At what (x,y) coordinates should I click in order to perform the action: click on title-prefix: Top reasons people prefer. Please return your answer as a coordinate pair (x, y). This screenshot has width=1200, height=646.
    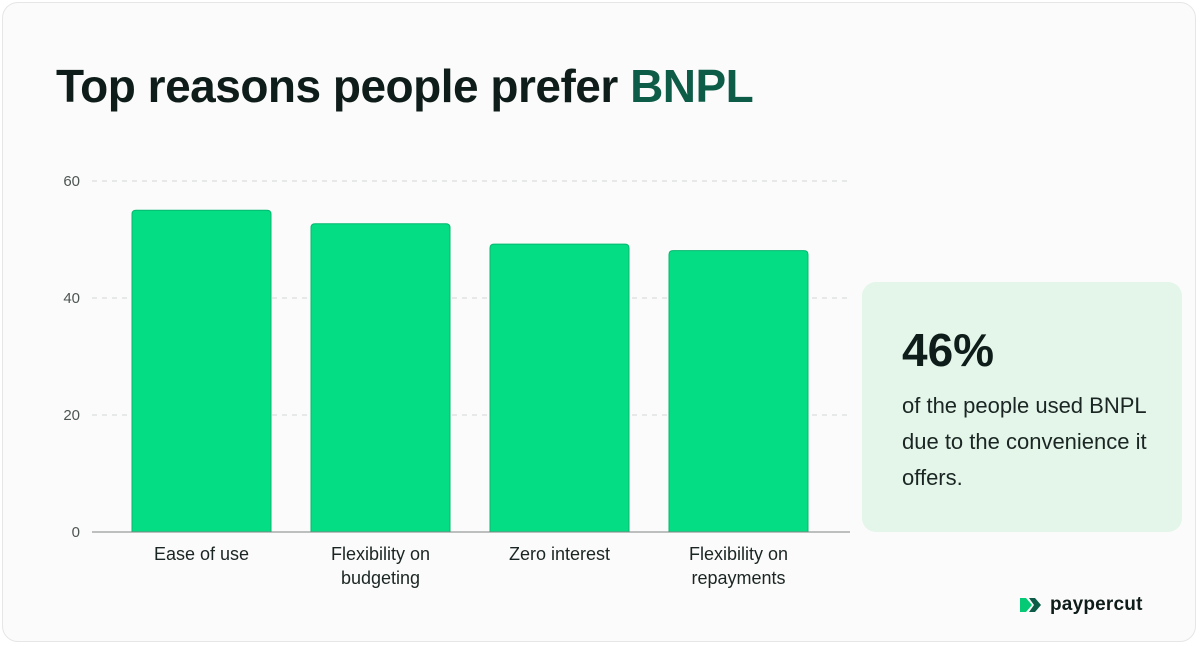
    Looking at the image, I should click on (343, 86).